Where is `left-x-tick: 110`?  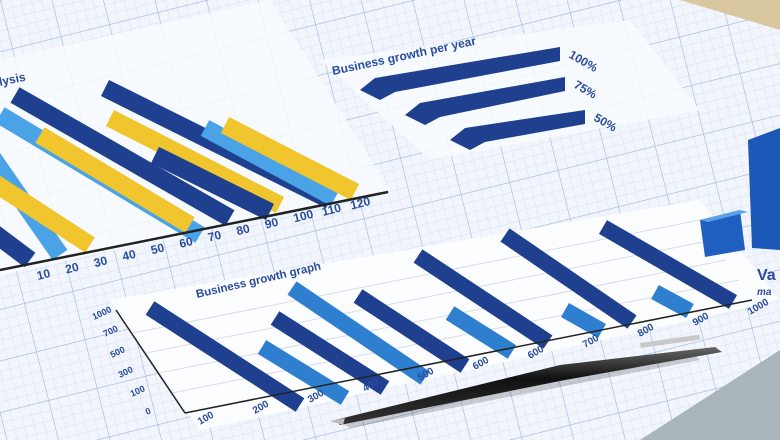
left-x-tick: 110 is located at coordinates (331, 210).